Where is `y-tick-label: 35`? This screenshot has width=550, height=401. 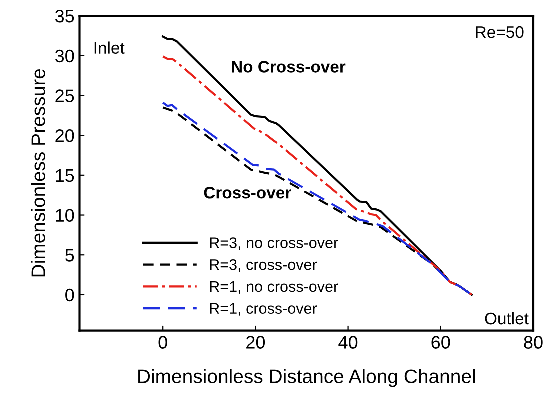 y-tick-label: 35 is located at coordinates (64, 16).